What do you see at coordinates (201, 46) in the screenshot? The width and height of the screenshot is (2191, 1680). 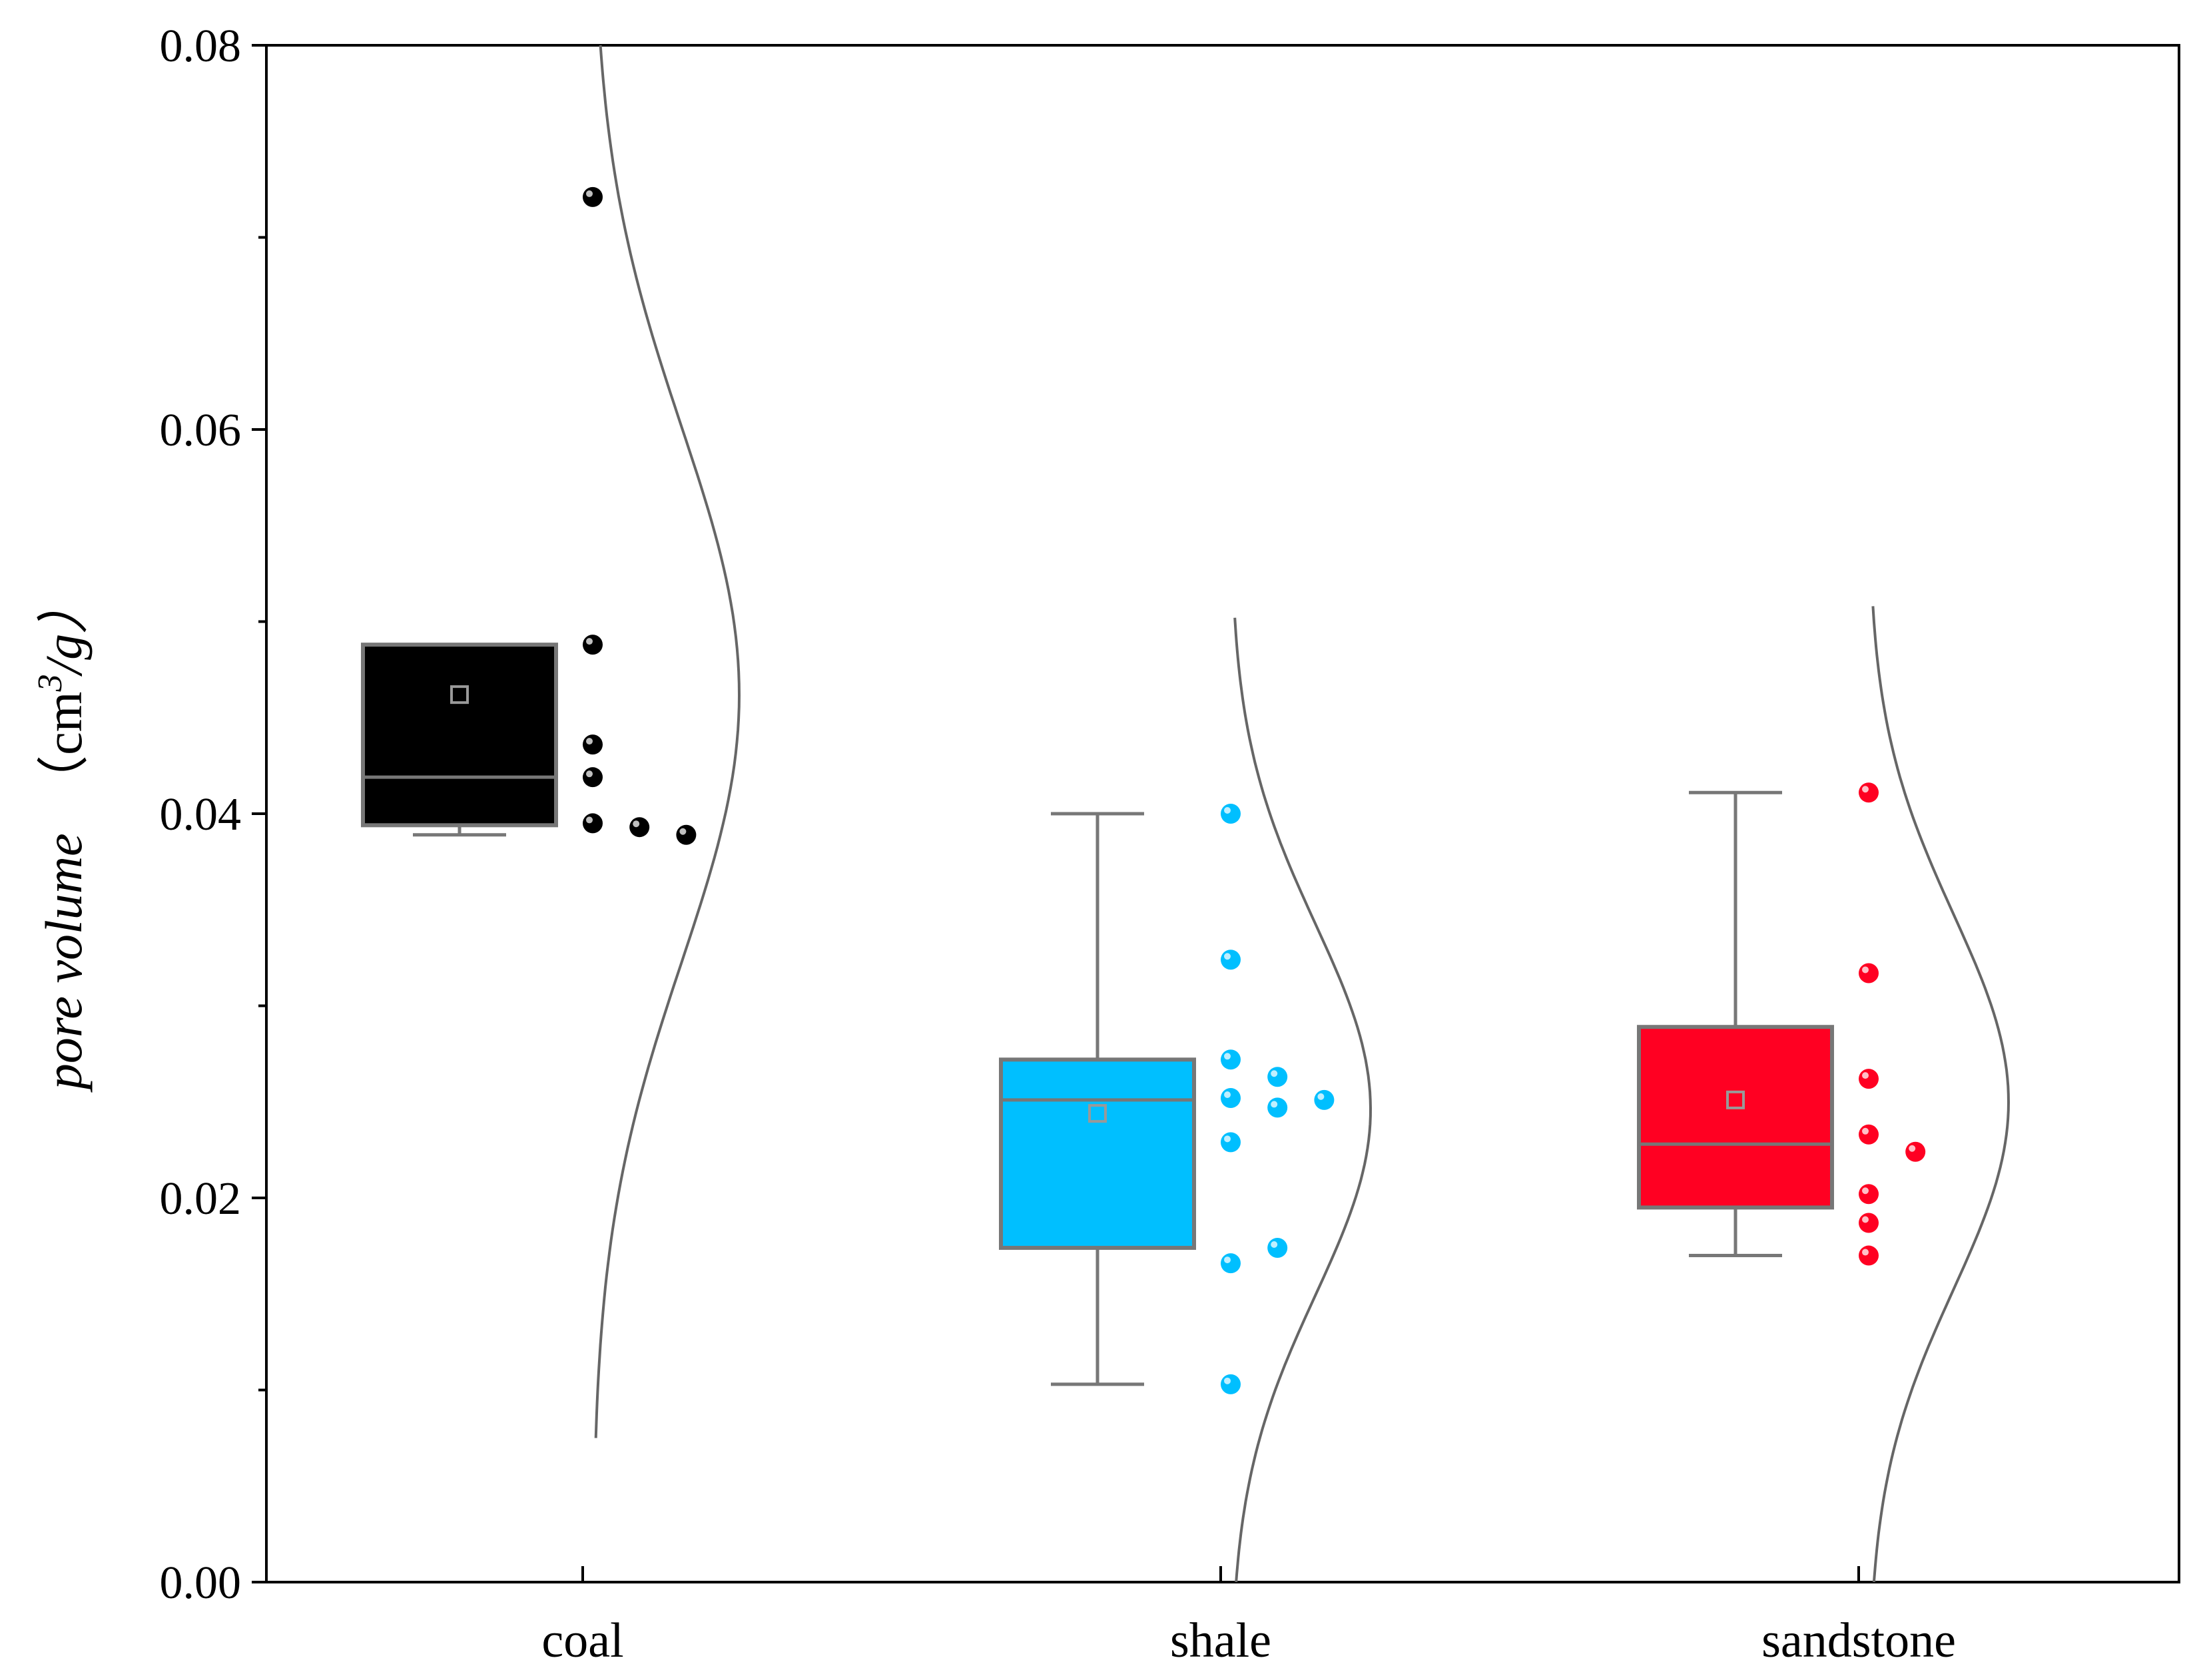 I see `y-tick-label: 0.08` at bounding box center [201, 46].